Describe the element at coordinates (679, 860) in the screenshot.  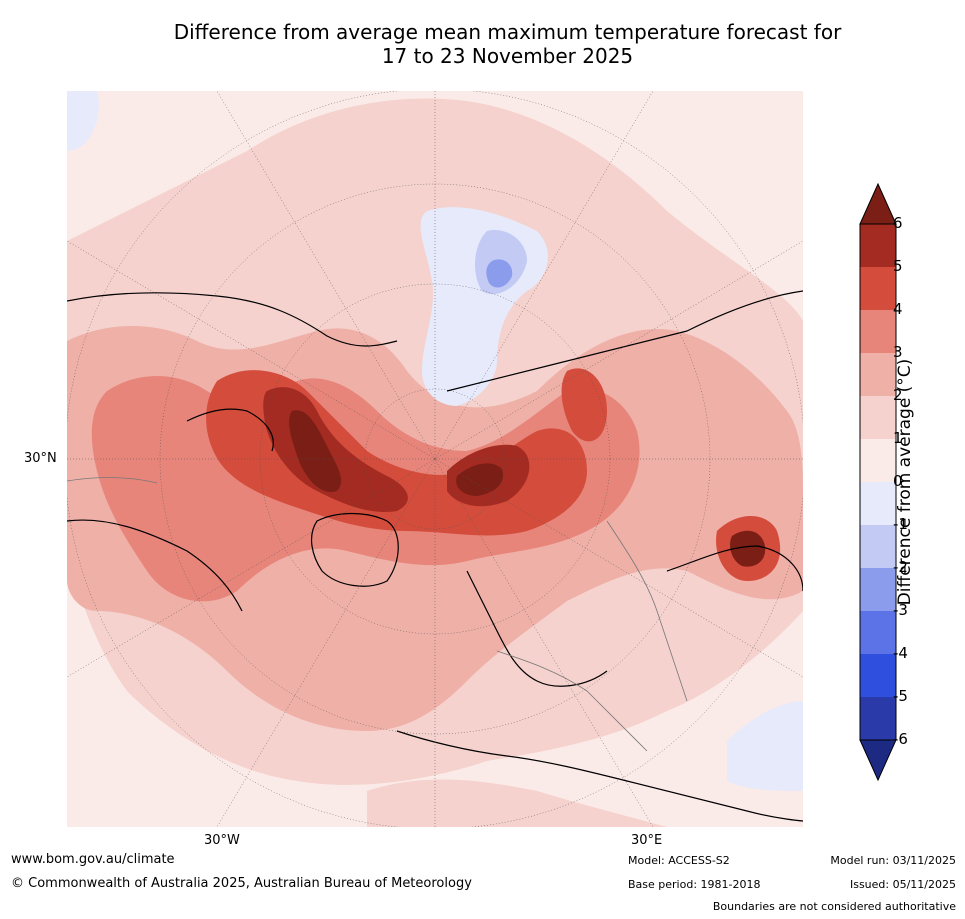
I see `footer-model: Model: ACCESS-S2` at that location.